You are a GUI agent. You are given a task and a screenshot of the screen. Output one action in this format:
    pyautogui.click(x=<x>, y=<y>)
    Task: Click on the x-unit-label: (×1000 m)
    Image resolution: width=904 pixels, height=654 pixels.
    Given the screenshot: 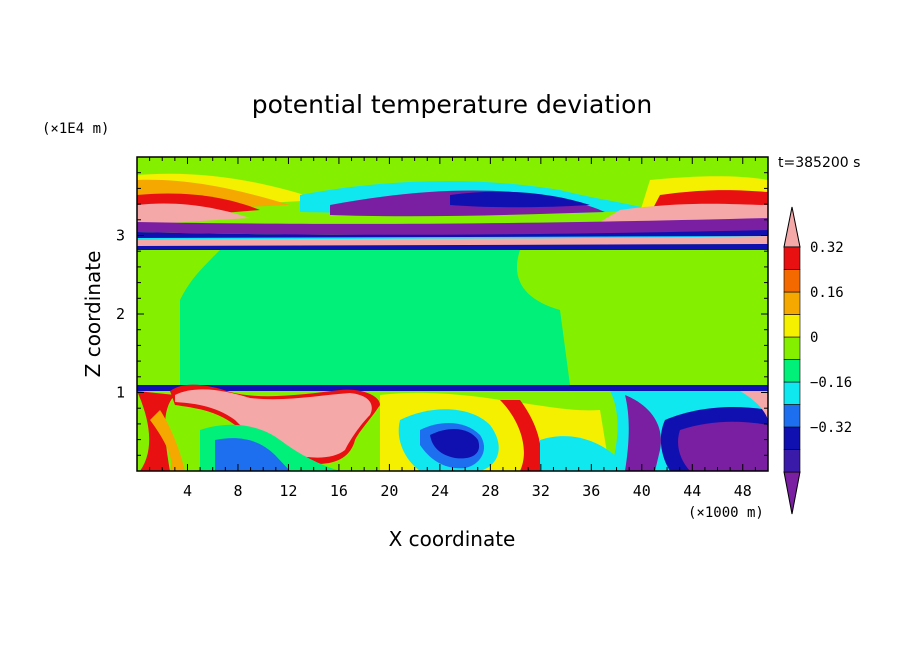 What is the action you would take?
    pyautogui.click(x=726, y=513)
    